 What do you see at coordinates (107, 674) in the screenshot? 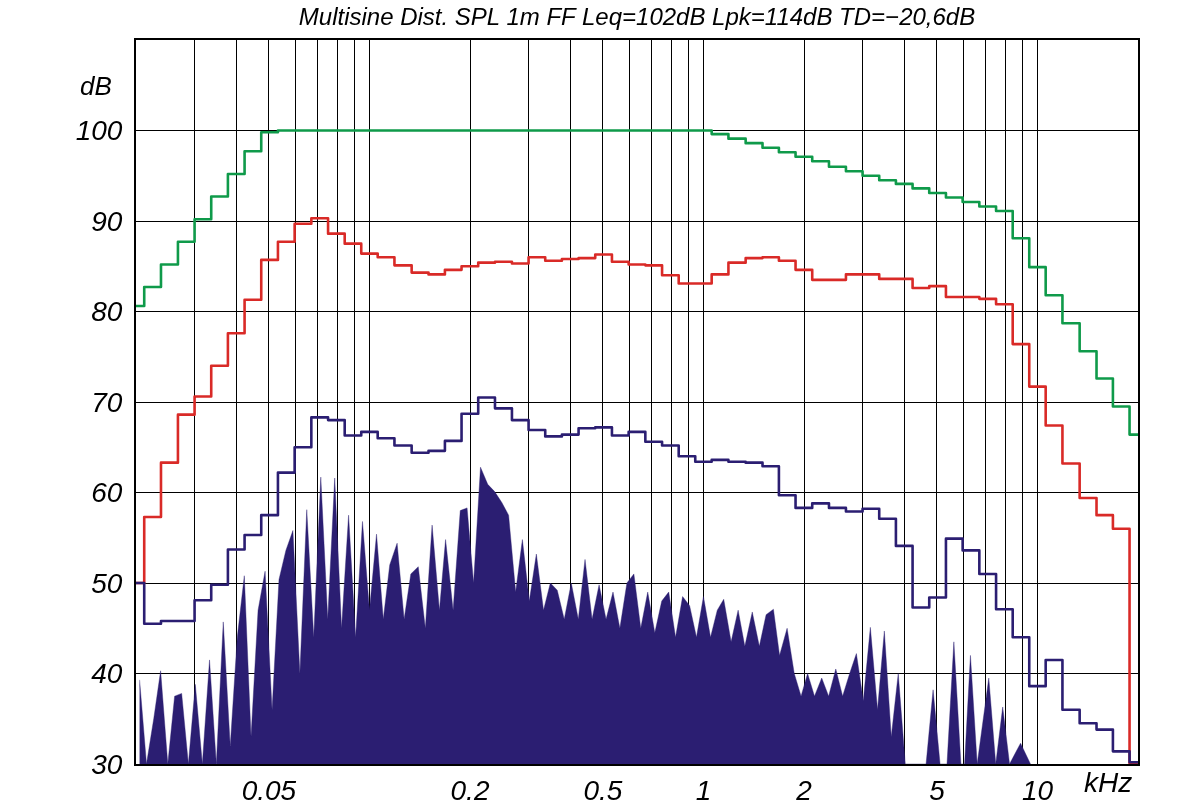
I see `y-tick-label: 40` at bounding box center [107, 674].